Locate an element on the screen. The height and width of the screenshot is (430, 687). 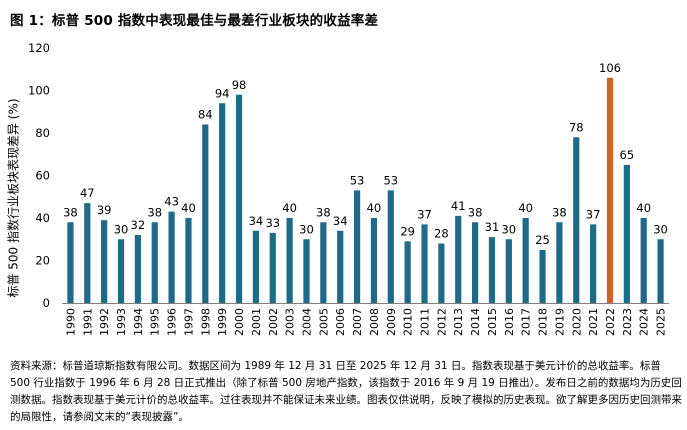
x-tick-label-2022: 2022 is located at coordinates (610, 322).